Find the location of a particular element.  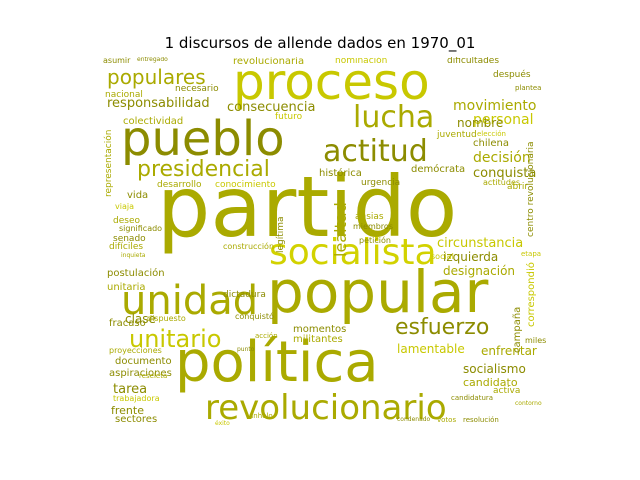

word-aspiraciones: aspiraciones is located at coordinates (140, 373).